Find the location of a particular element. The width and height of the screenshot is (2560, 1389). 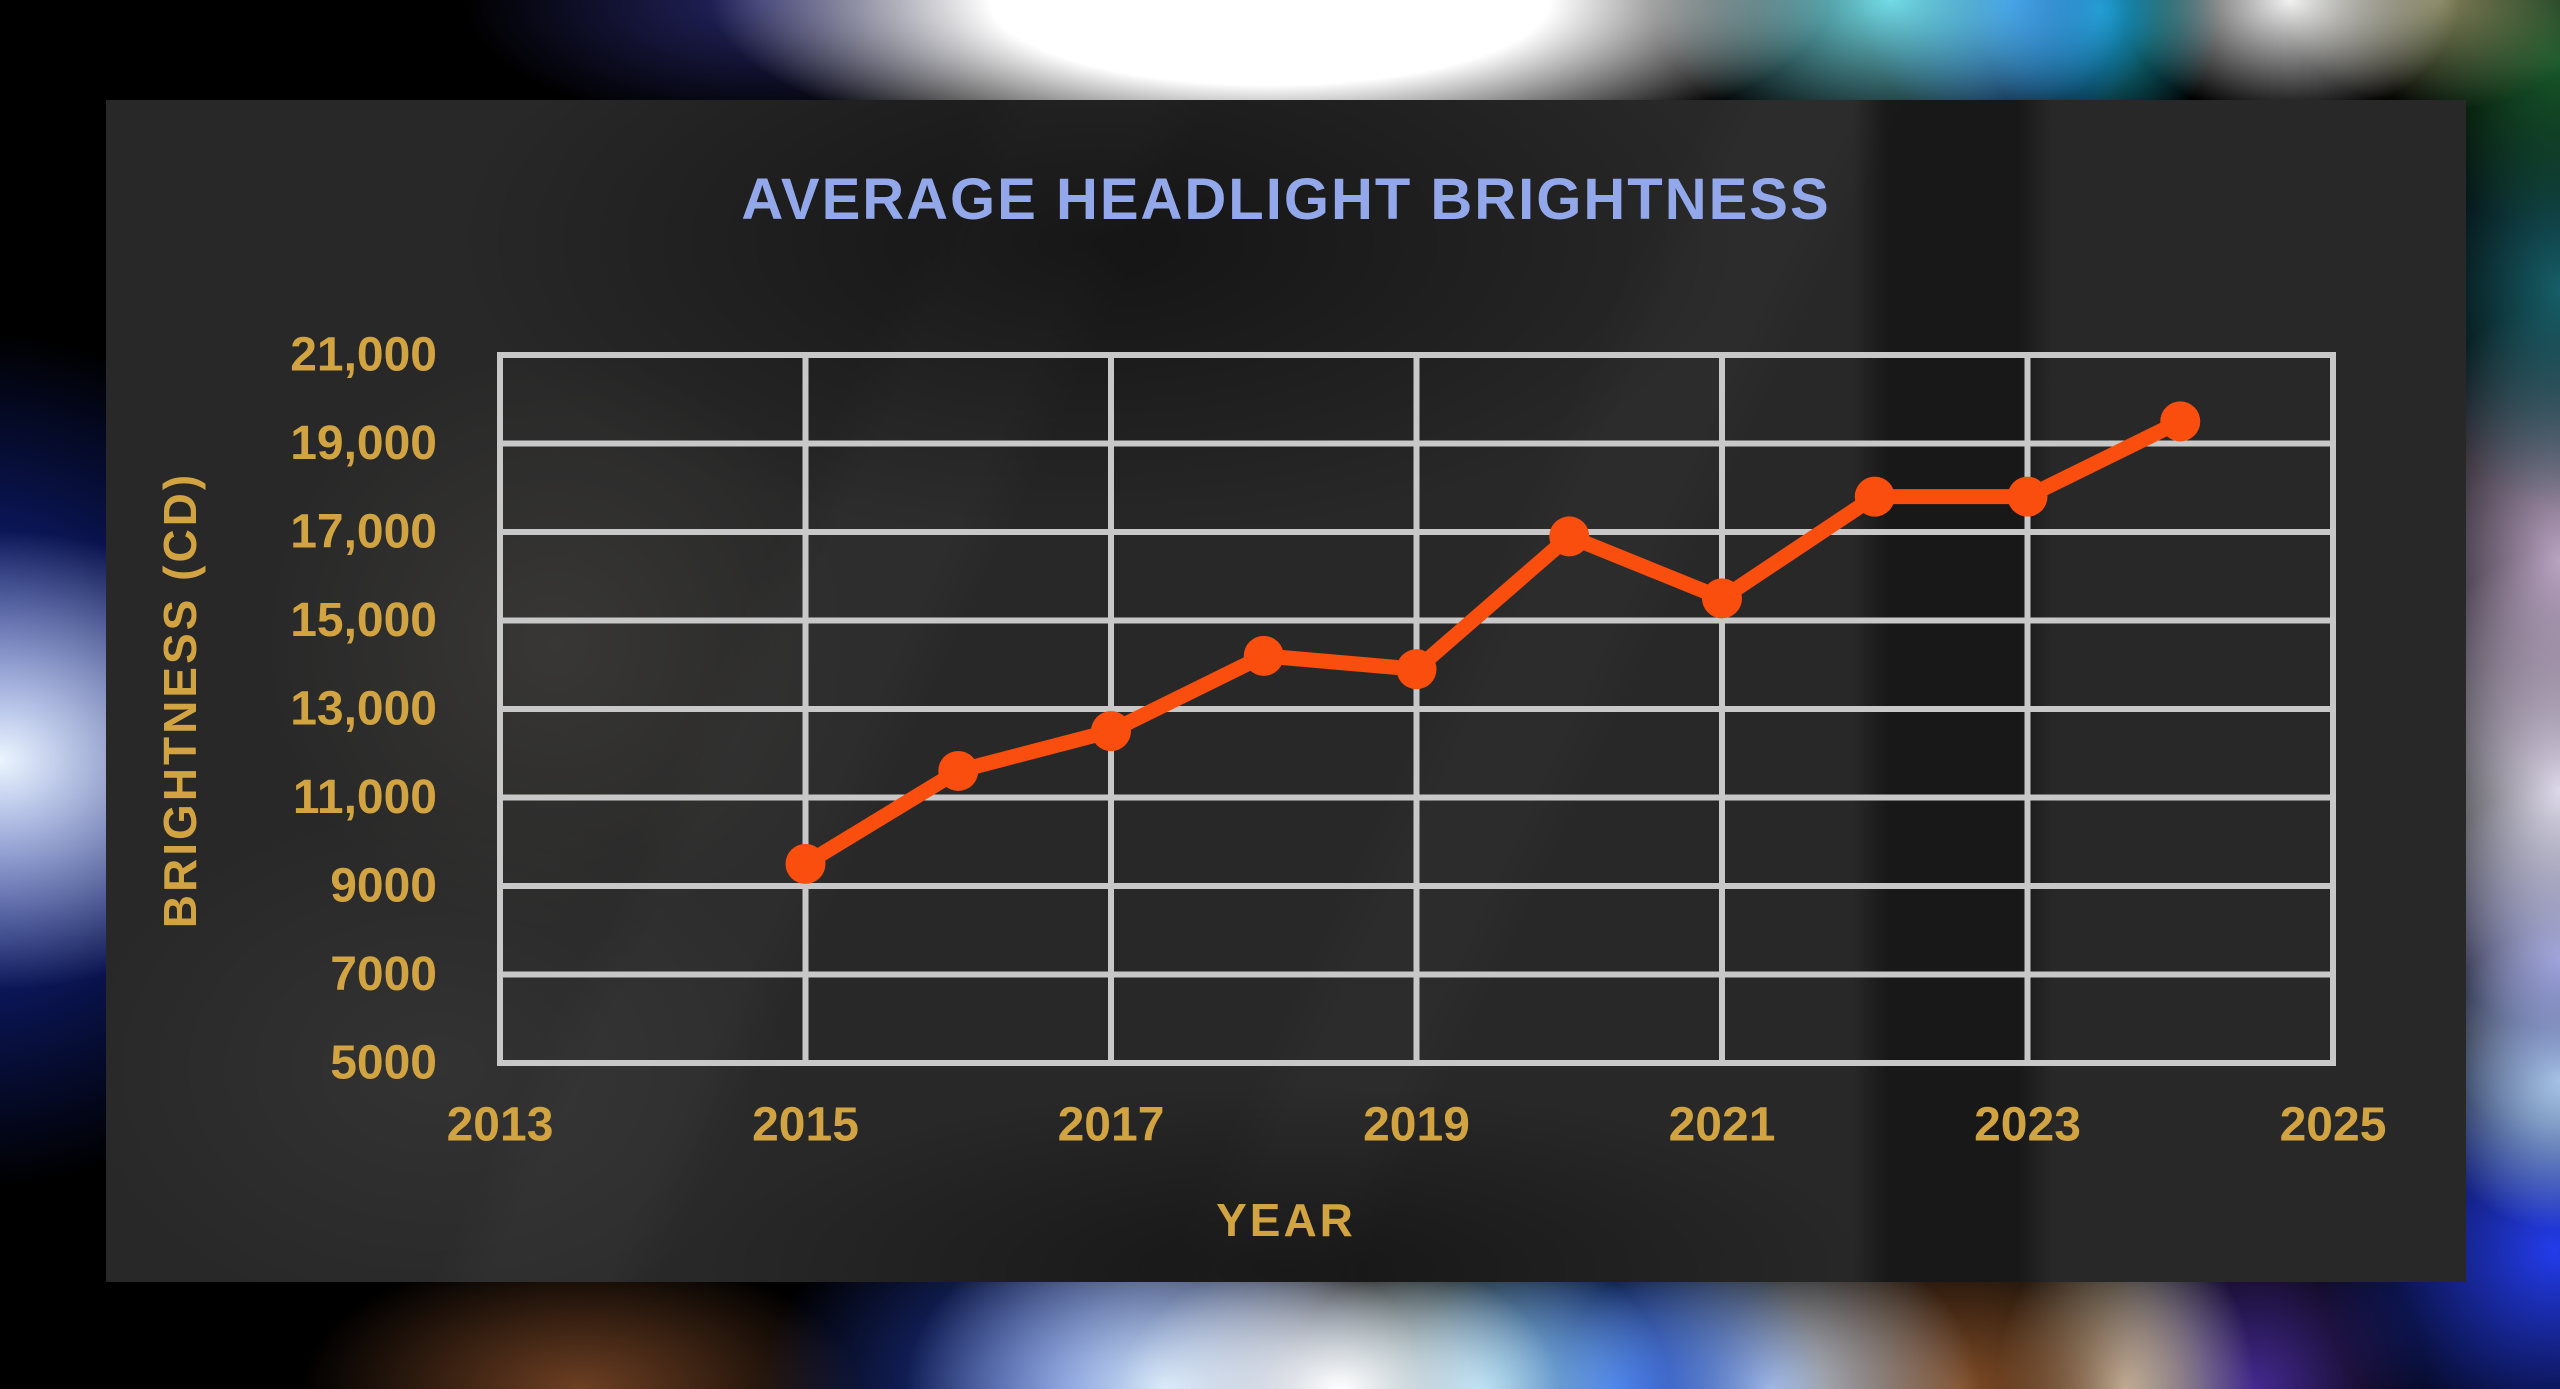

y-tick-label: 15,000 is located at coordinates (363, 620).